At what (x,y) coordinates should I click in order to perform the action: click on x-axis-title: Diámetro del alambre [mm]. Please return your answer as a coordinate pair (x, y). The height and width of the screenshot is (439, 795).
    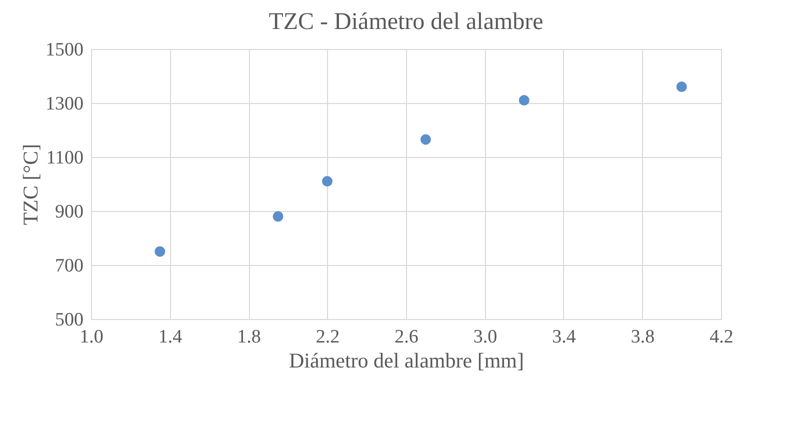
    Looking at the image, I should click on (406, 360).